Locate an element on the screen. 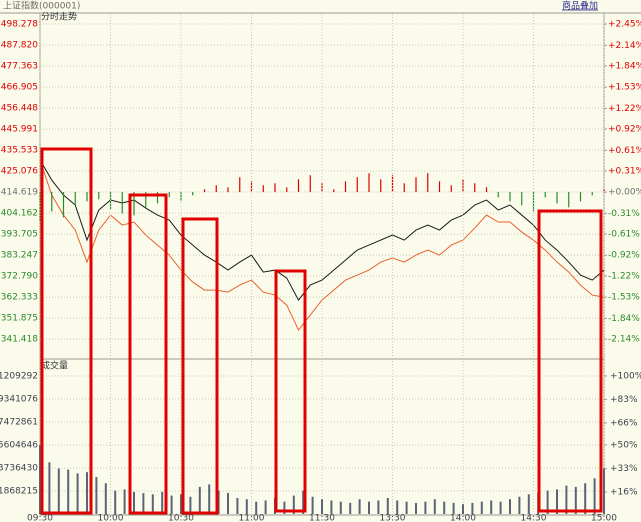  y-tick-label: 3498.278 is located at coordinates (19, 25).